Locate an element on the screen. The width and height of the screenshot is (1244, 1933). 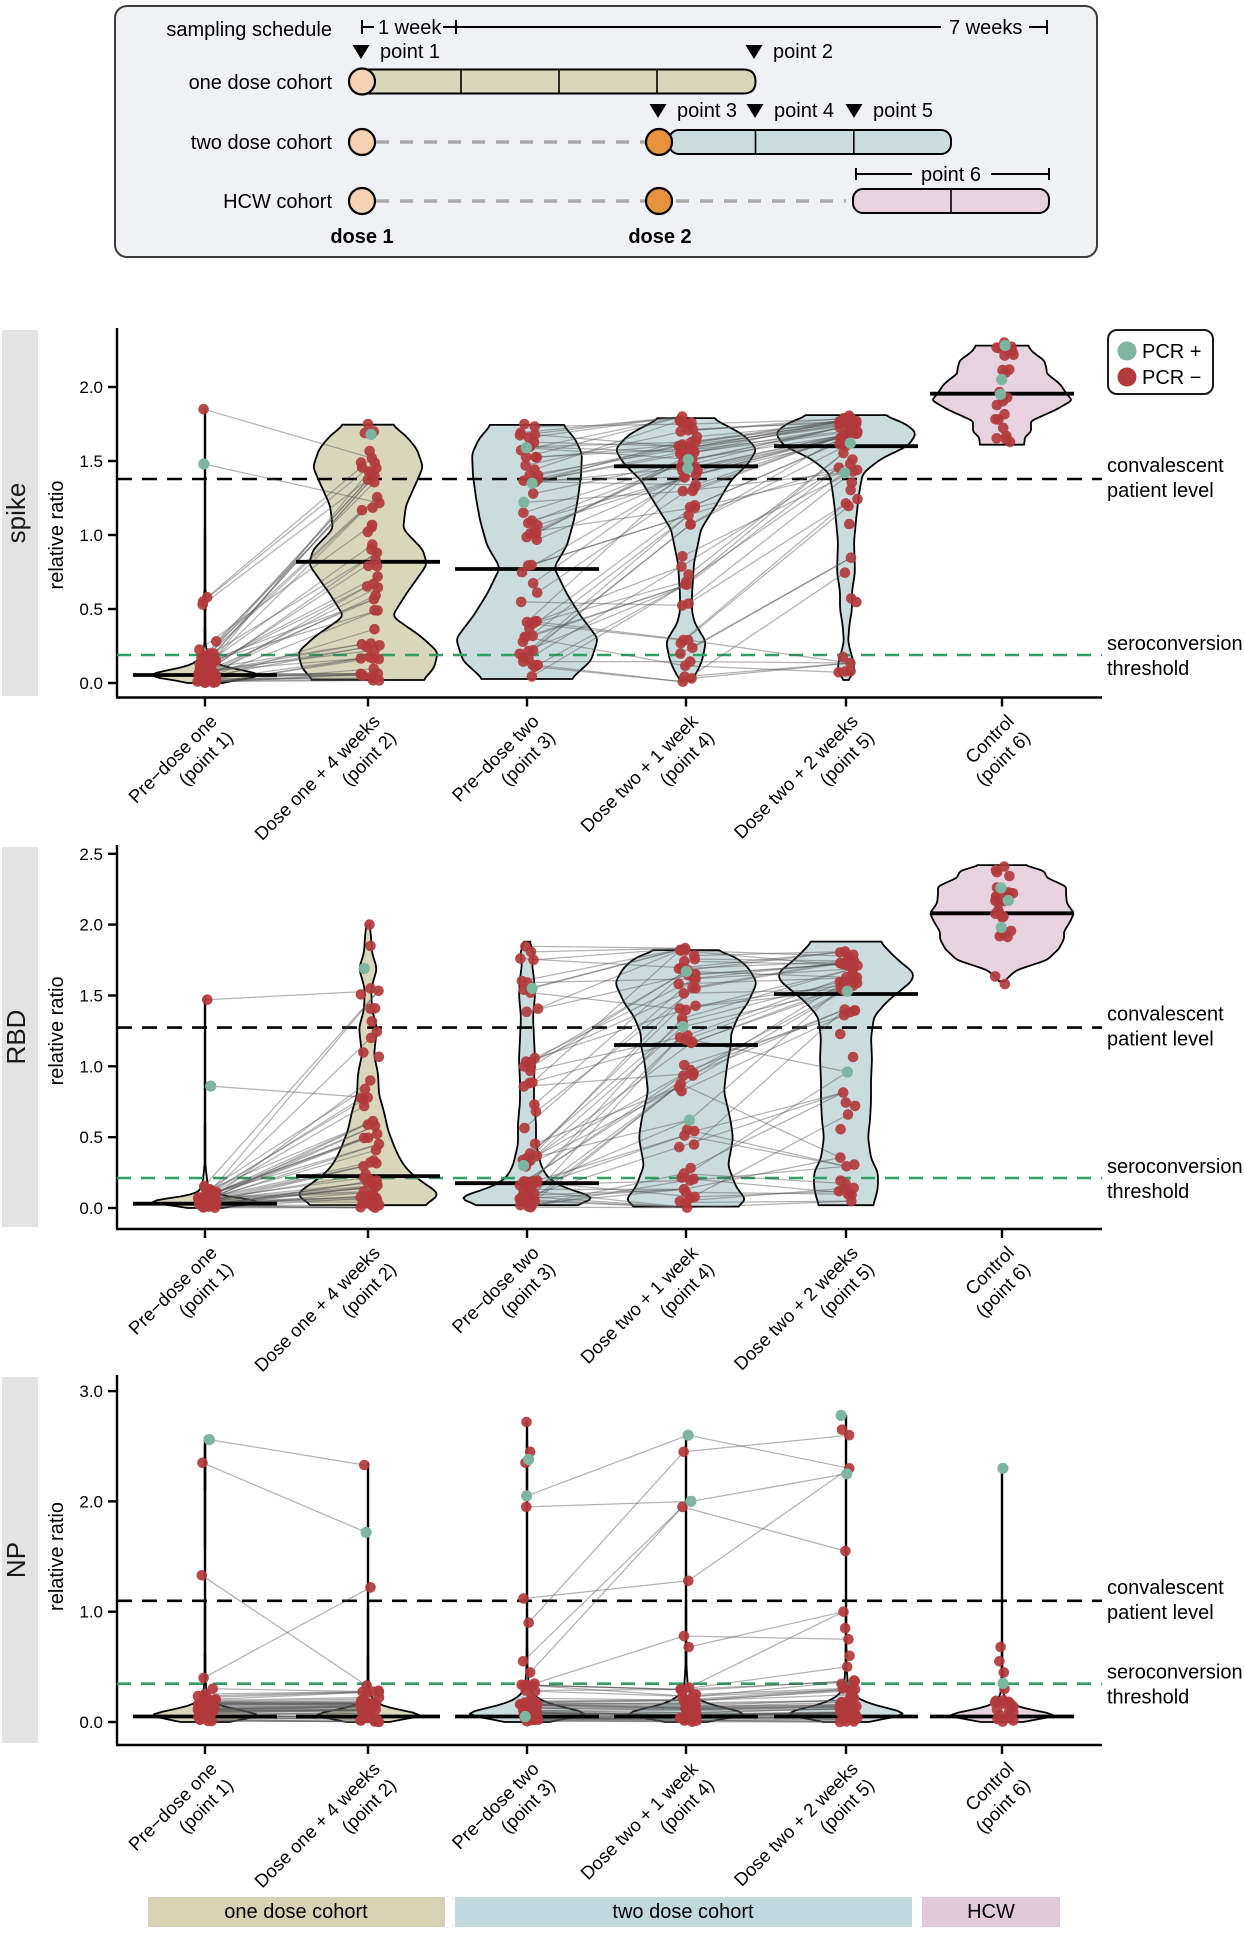
svg-text: point 6 is located at coordinates (951, 175).